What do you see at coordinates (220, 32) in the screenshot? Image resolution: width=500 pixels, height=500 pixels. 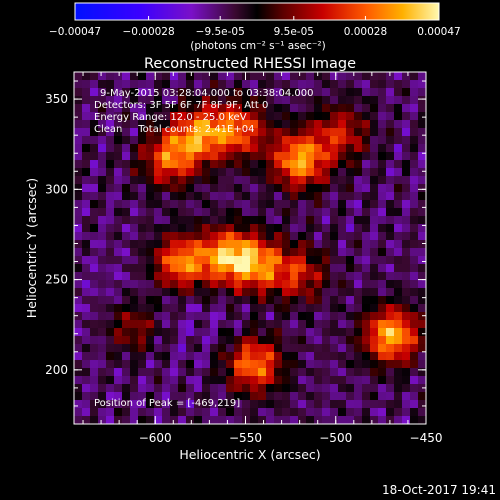 I see `colorbar-tick-label: −9.5e-05` at bounding box center [220, 32].